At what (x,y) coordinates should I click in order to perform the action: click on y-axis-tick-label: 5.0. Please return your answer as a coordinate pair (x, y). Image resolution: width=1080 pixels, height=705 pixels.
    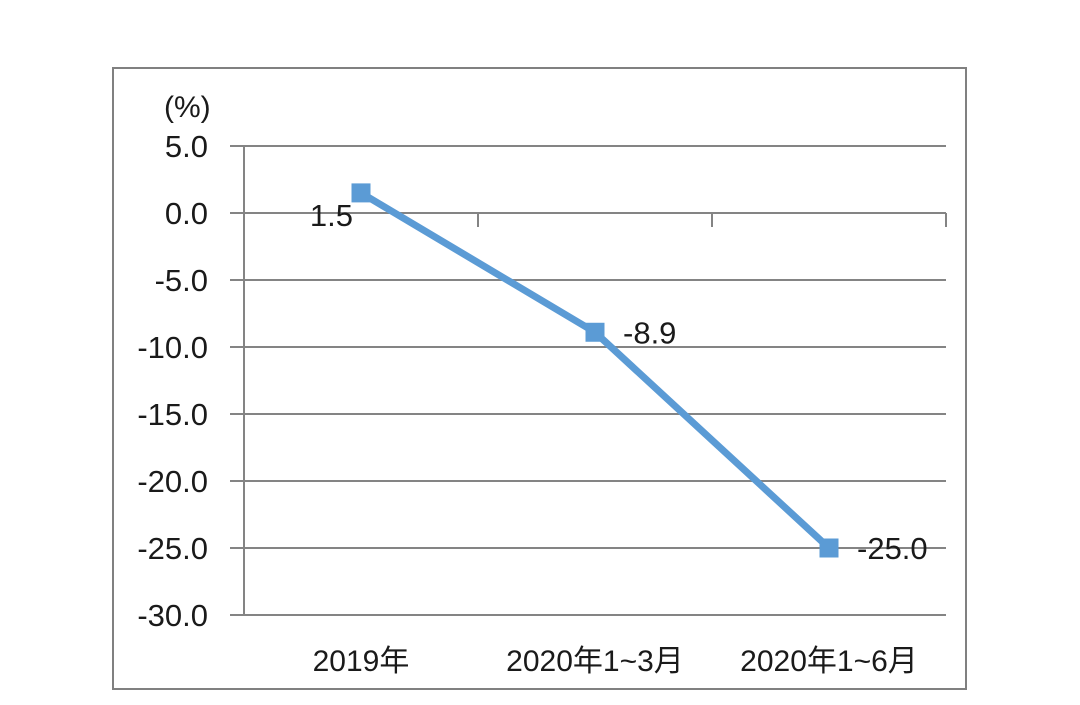
    Looking at the image, I should click on (186, 146).